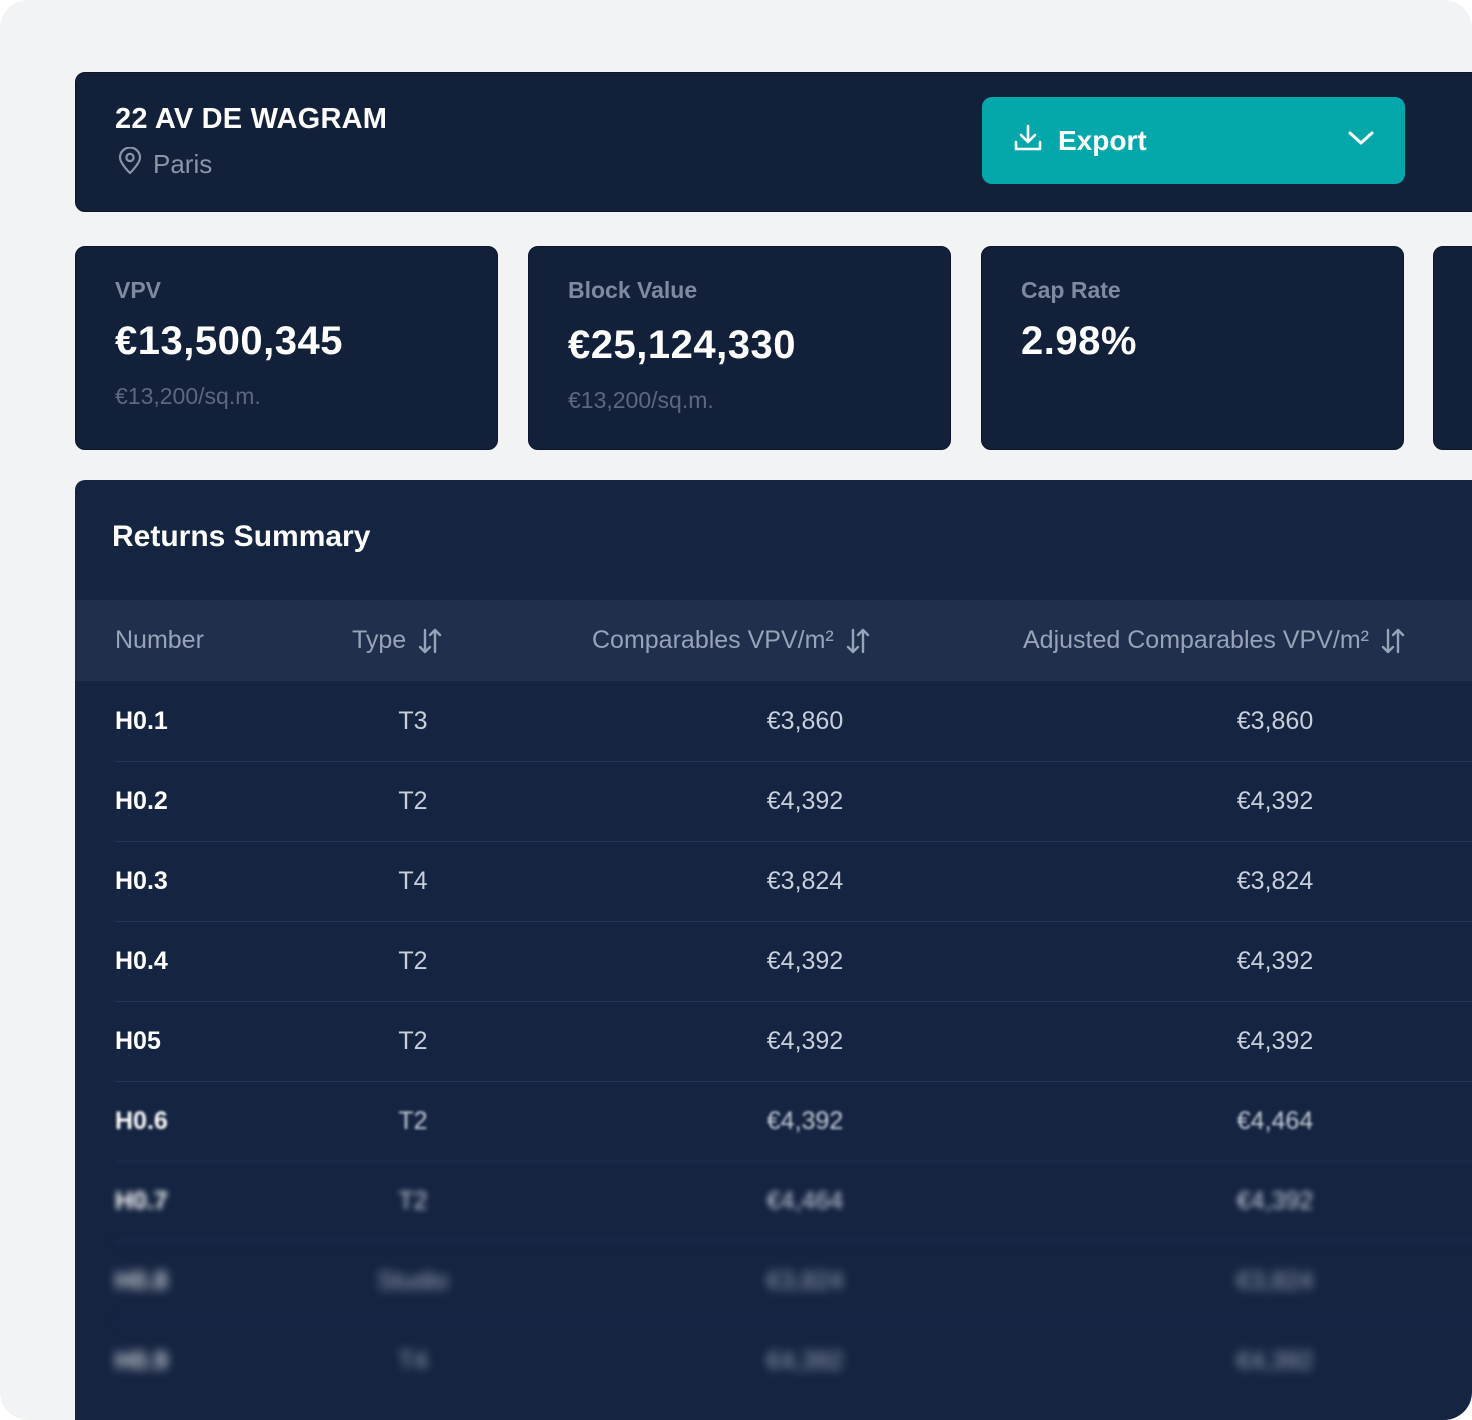 The width and height of the screenshot is (1472, 1420). What do you see at coordinates (141, 960) in the screenshot?
I see `cell-number: H0.4` at bounding box center [141, 960].